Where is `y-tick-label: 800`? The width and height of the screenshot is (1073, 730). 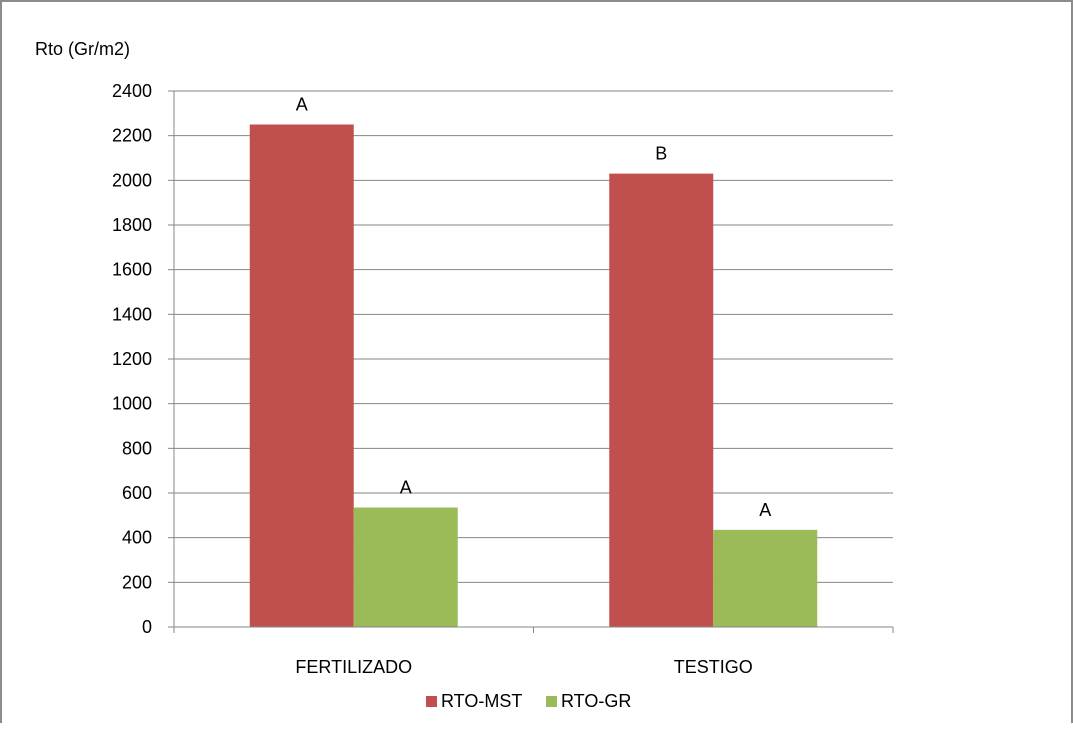
y-tick-label: 800 is located at coordinates (137, 448).